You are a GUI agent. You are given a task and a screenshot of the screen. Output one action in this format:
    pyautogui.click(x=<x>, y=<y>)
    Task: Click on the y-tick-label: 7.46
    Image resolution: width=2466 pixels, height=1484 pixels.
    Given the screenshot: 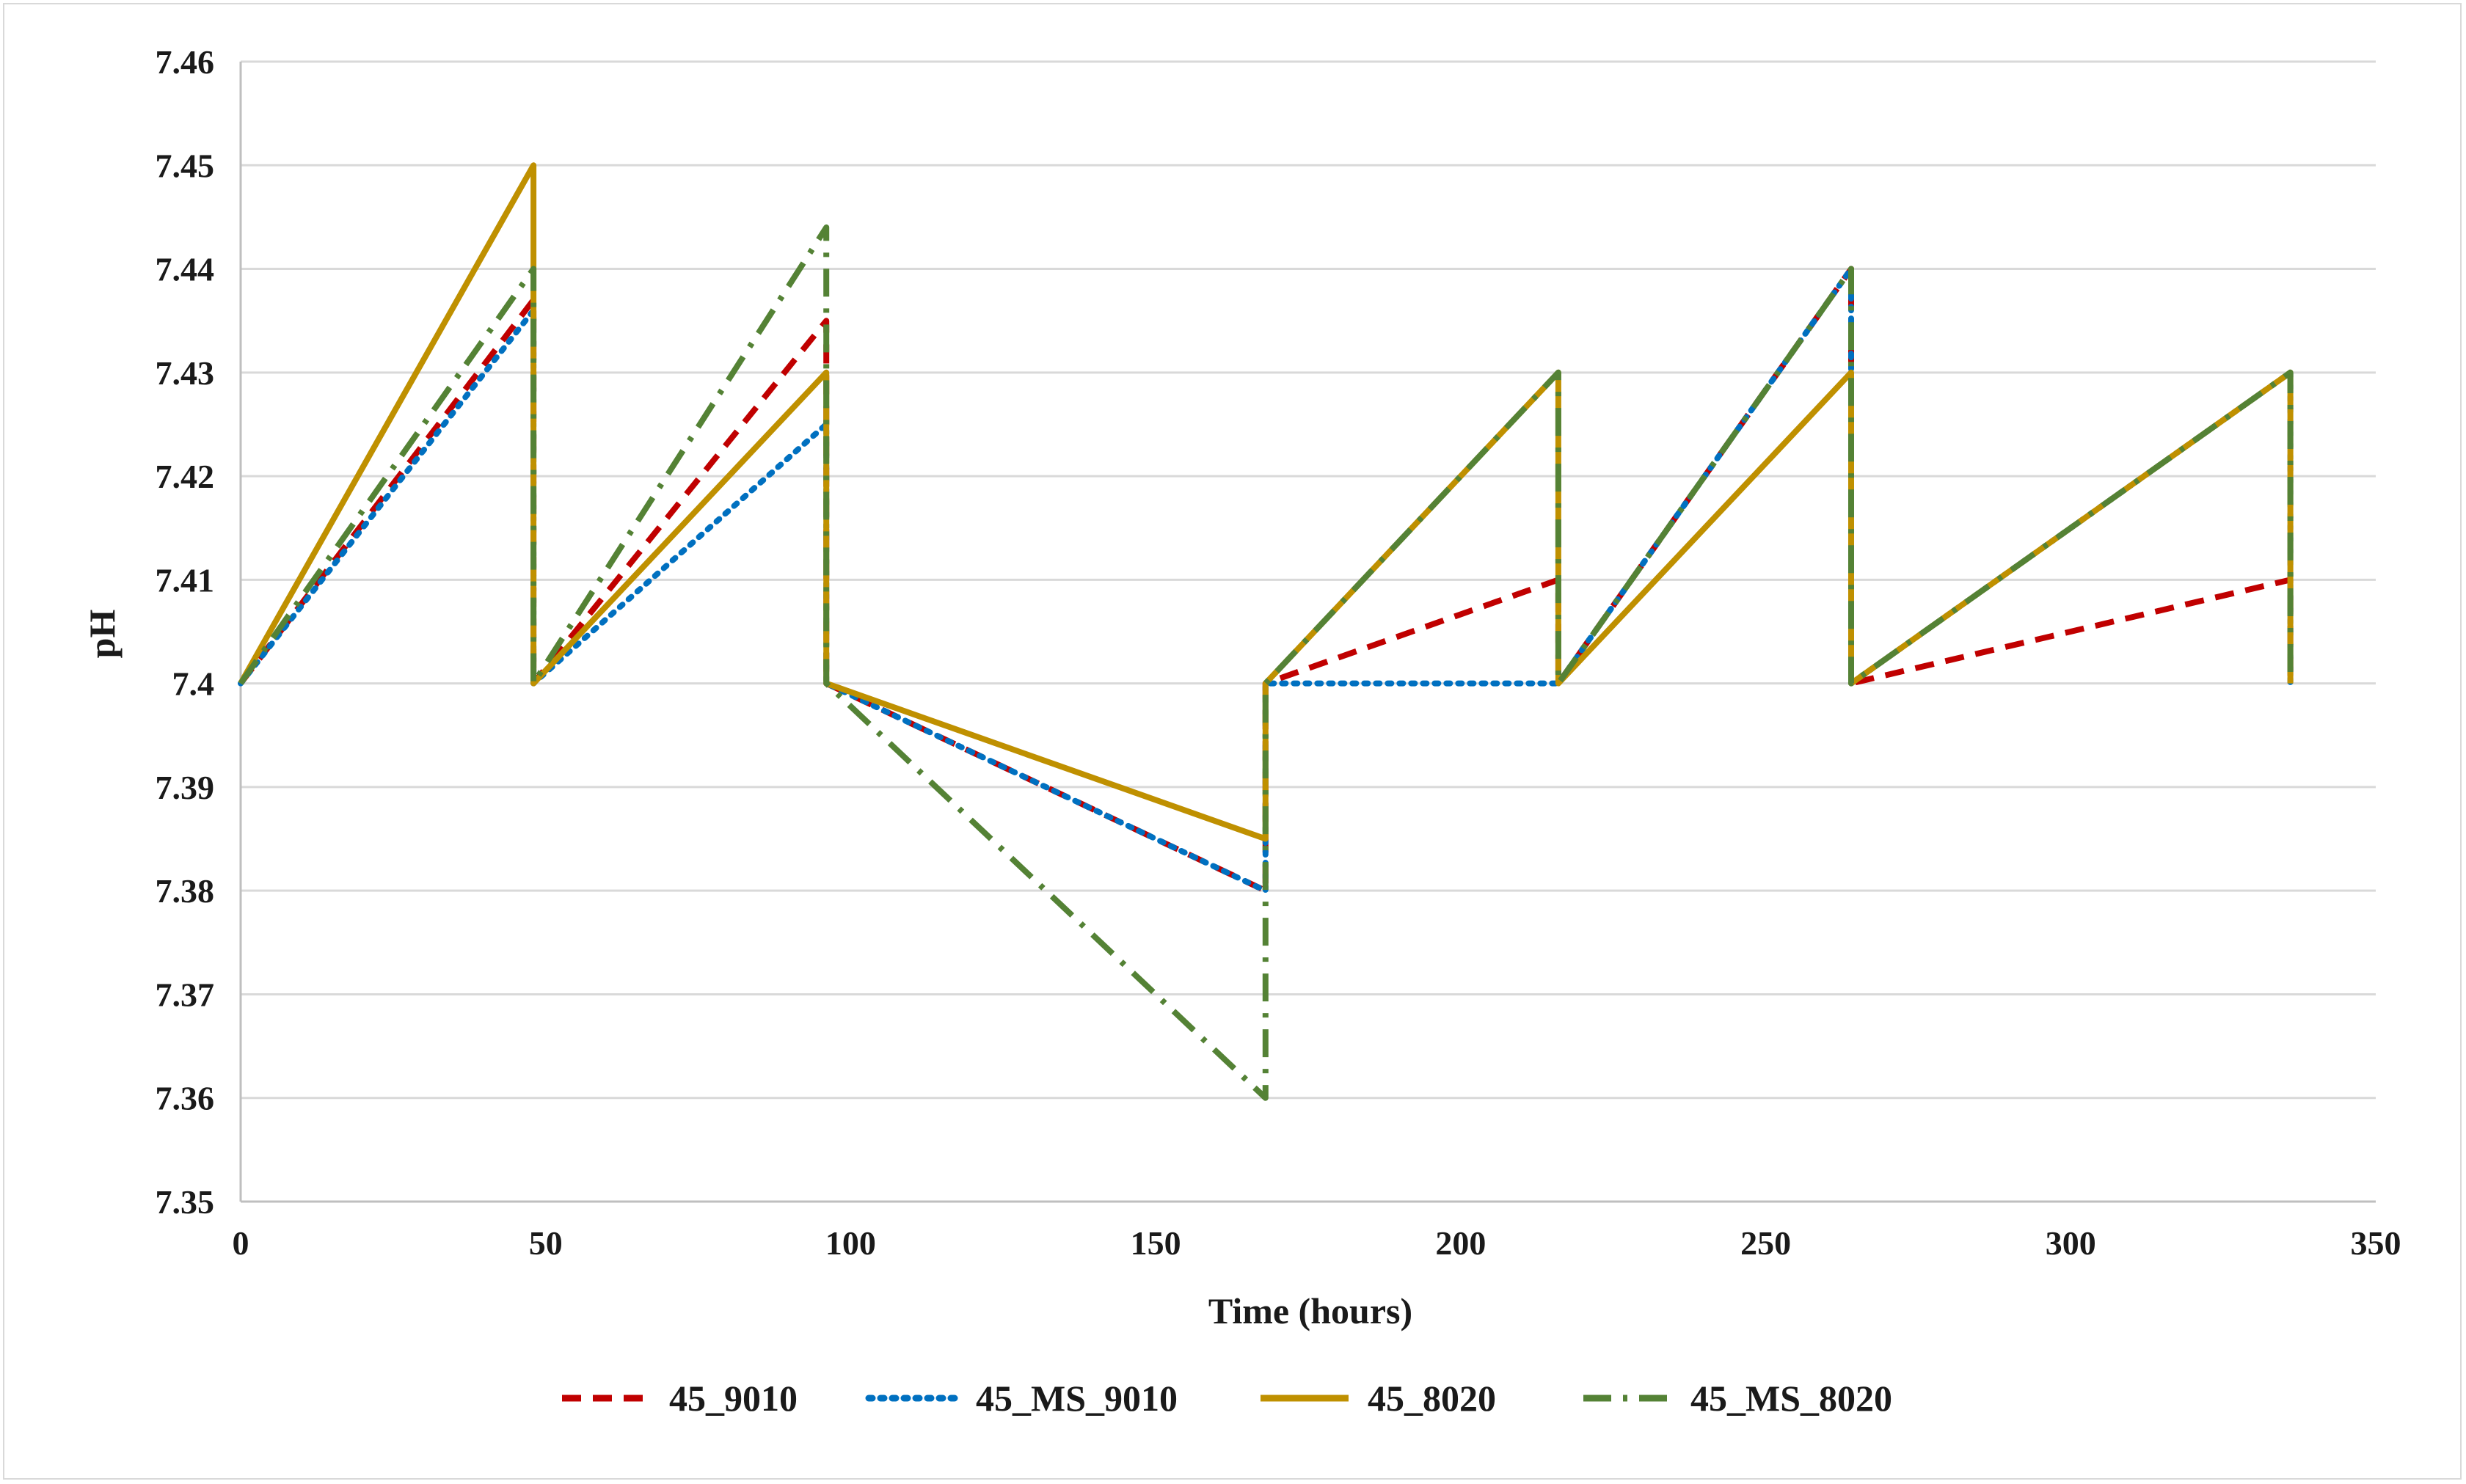 What is the action you would take?
    pyautogui.click(x=185, y=62)
    